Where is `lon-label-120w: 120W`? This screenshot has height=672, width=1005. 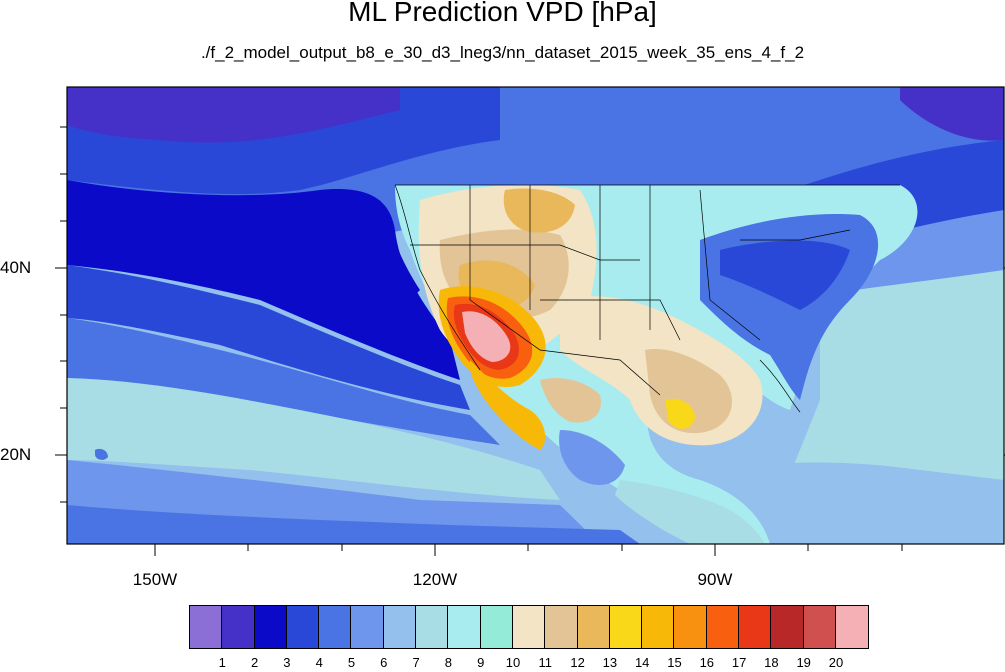 lon-label-120w: 120W is located at coordinates (435, 579).